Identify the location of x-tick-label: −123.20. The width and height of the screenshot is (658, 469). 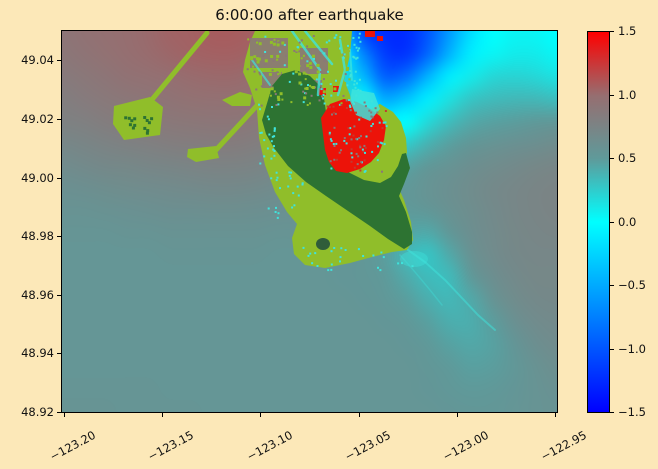
(73, 445).